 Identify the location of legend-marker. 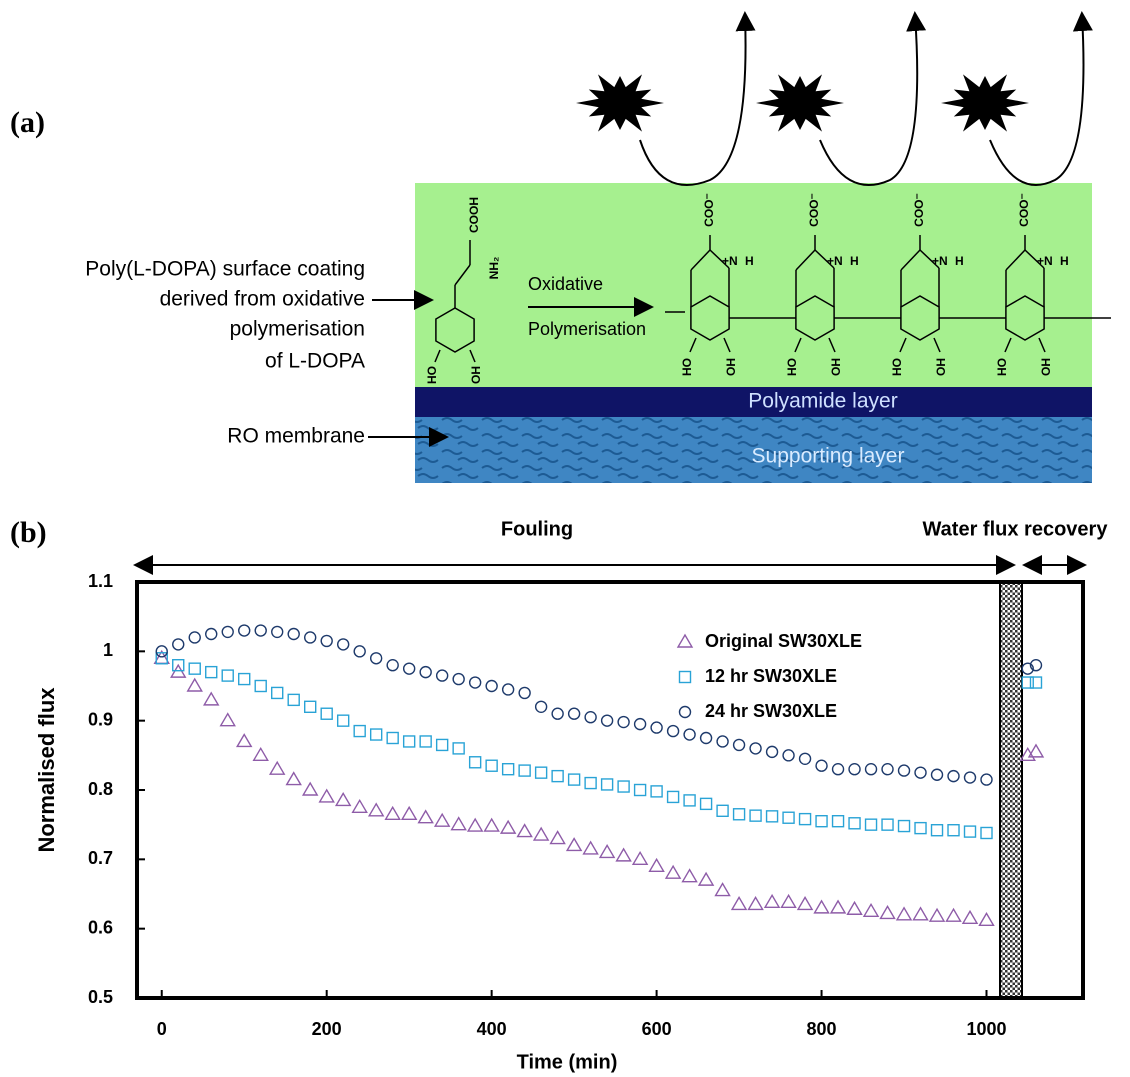
(685, 712).